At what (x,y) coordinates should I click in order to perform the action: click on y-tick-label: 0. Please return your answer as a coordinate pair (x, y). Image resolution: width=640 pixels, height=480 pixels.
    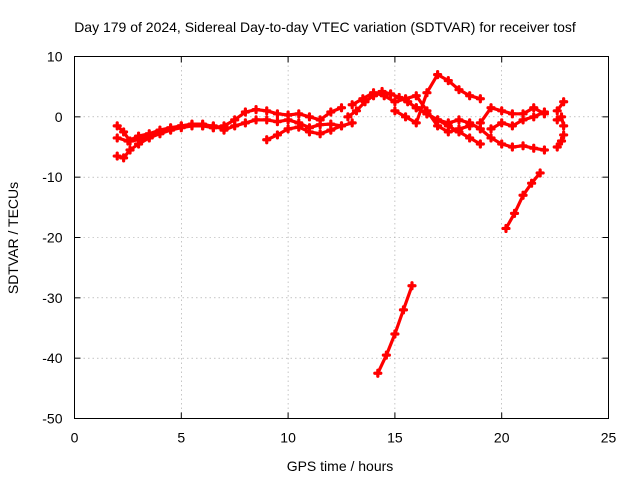
    Looking at the image, I should click on (59, 117).